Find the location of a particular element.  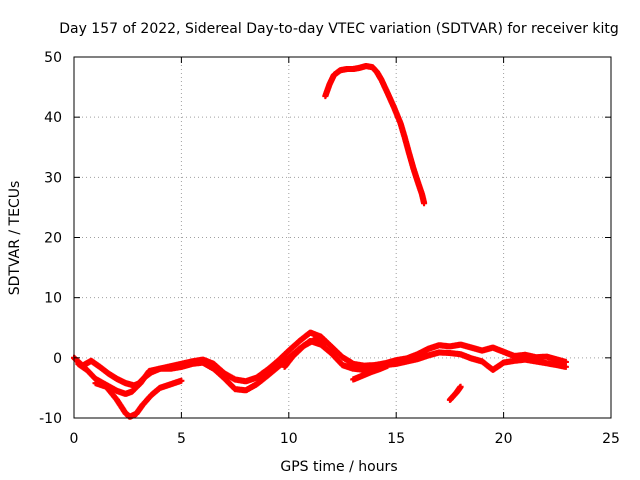

series-mid-branch is located at coordinates (304, 353).